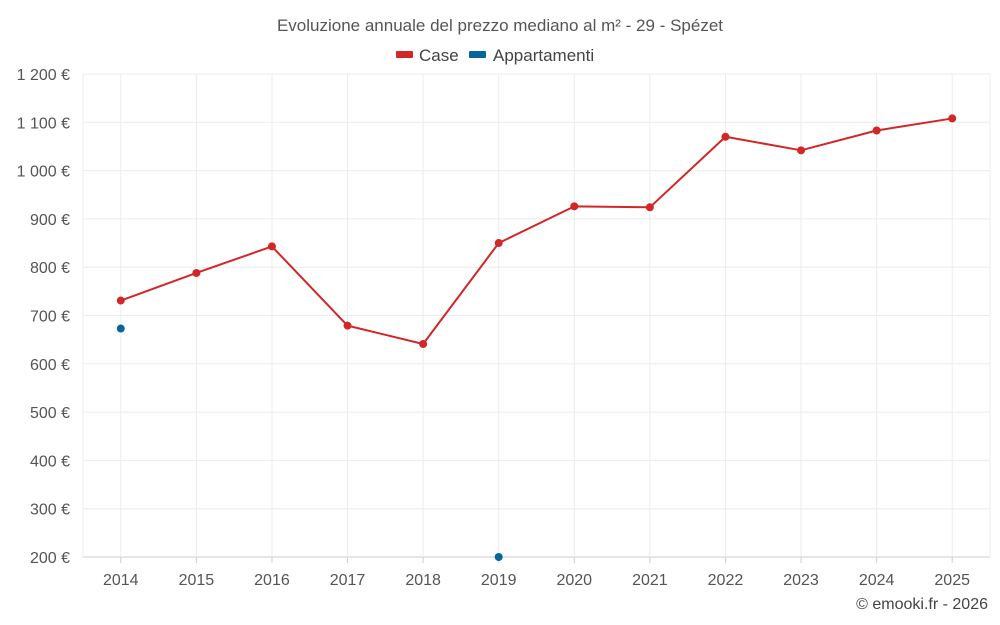 This screenshot has width=1000, height=625. What do you see at coordinates (499, 580) in the screenshot?
I see `x-tick-label: 2019` at bounding box center [499, 580].